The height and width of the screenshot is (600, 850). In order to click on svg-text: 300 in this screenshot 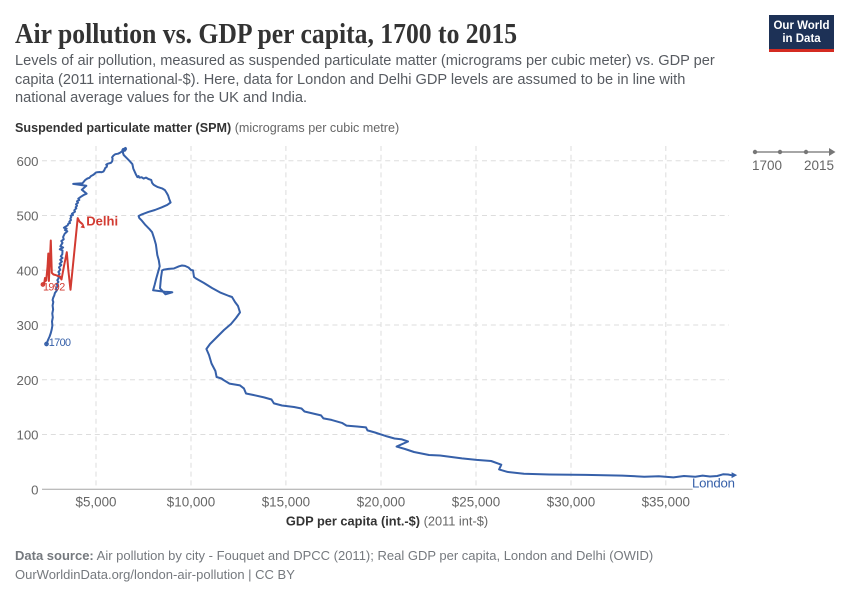, I will do `click(27, 325)`.